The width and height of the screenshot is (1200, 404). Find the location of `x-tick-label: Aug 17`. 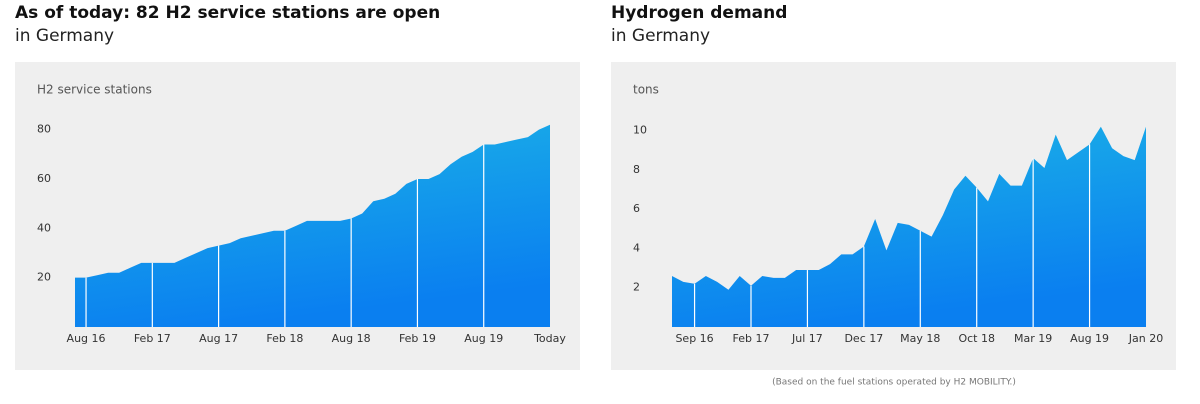

x-tick-label: Aug 17 is located at coordinates (218, 338).